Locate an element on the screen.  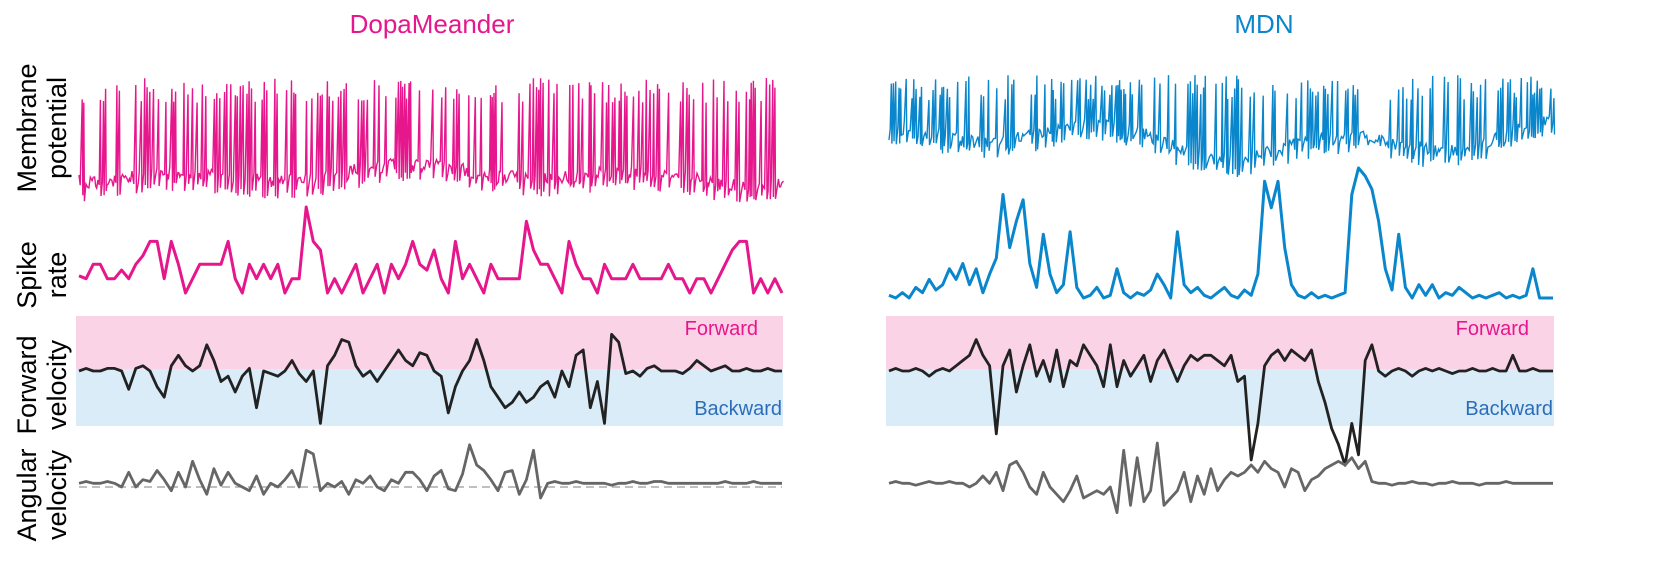
forward-region is located at coordinates (1220, 342).